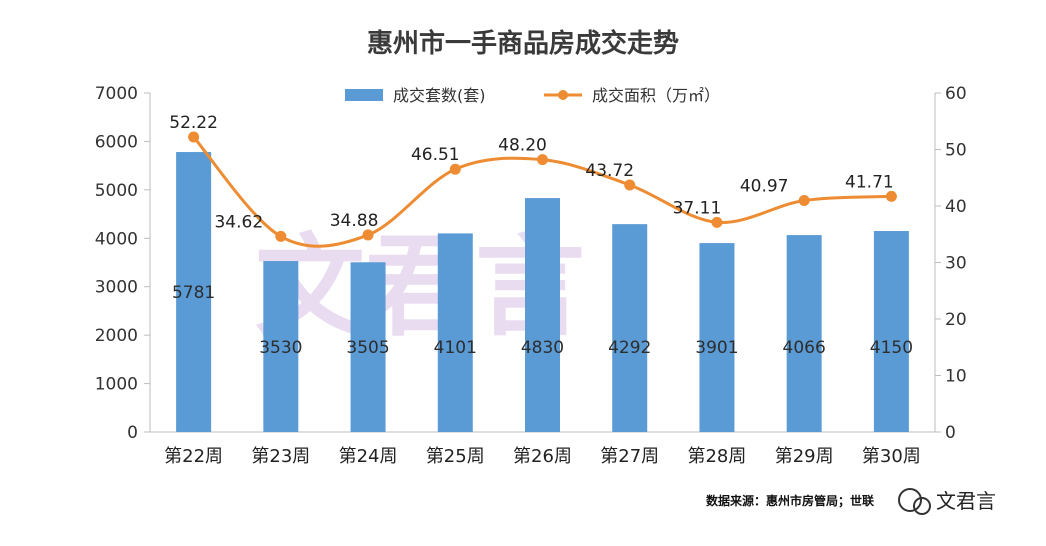 The width and height of the screenshot is (1046, 546). I want to click on legend-label-line: 成交面积（万㎡）, so click(656, 95).